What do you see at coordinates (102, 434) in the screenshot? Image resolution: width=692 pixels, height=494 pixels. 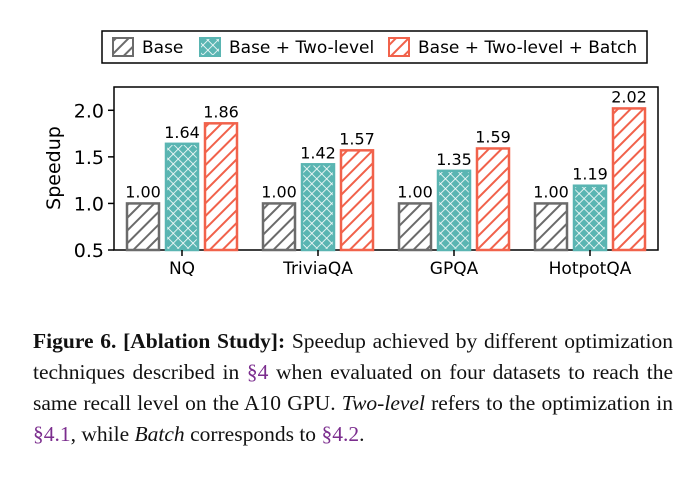 I see `caption-text-4: , while` at bounding box center [102, 434].